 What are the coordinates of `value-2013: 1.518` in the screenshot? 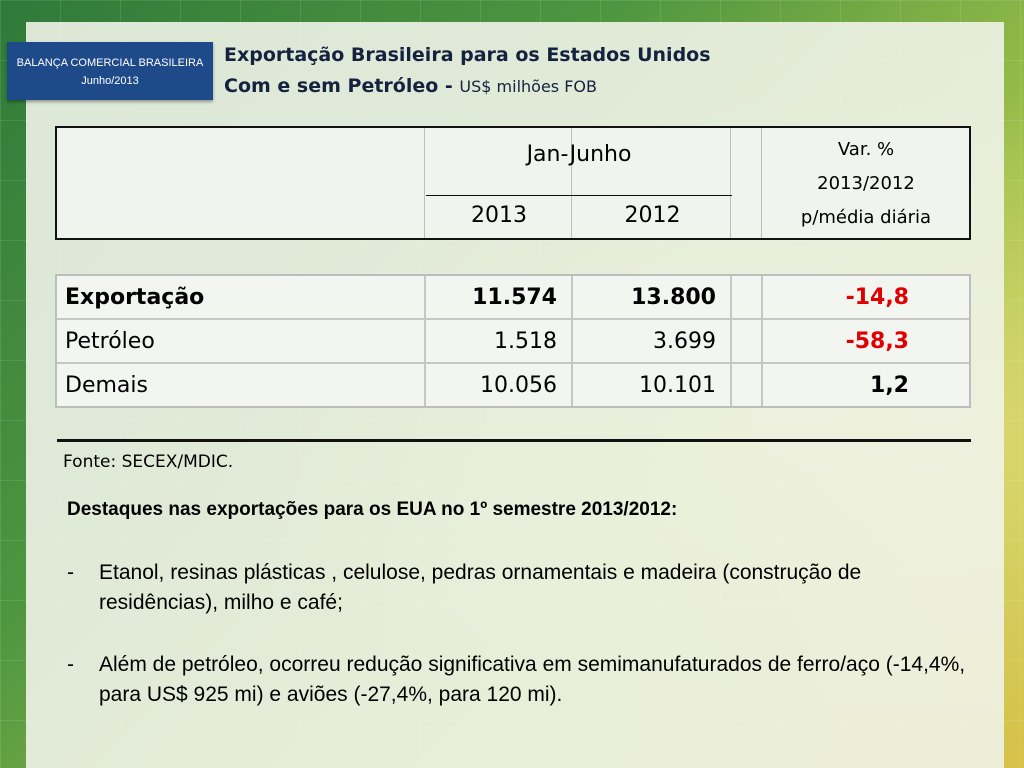 It's located at (525, 341).